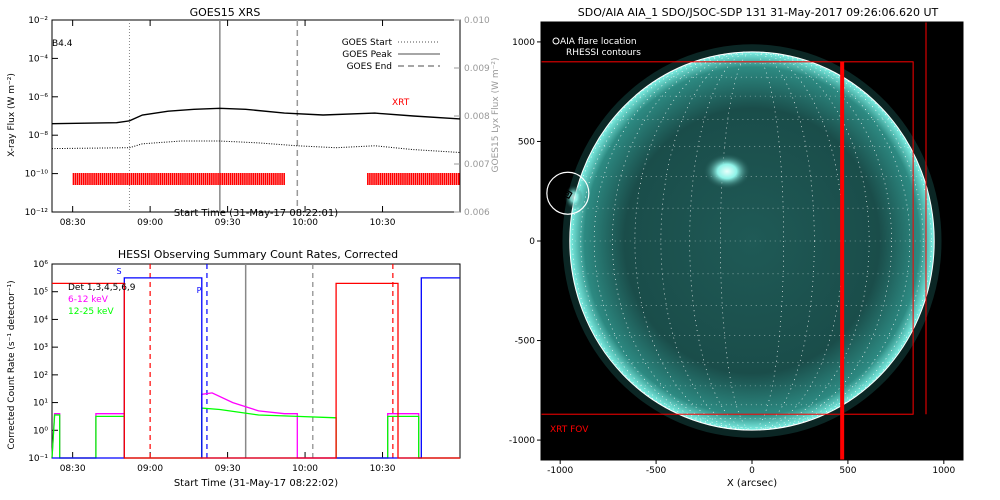  What do you see at coordinates (38, 136) in the screenshot?
I see `goes-y-tick-label: 10⁻⁸` at bounding box center [38, 136].